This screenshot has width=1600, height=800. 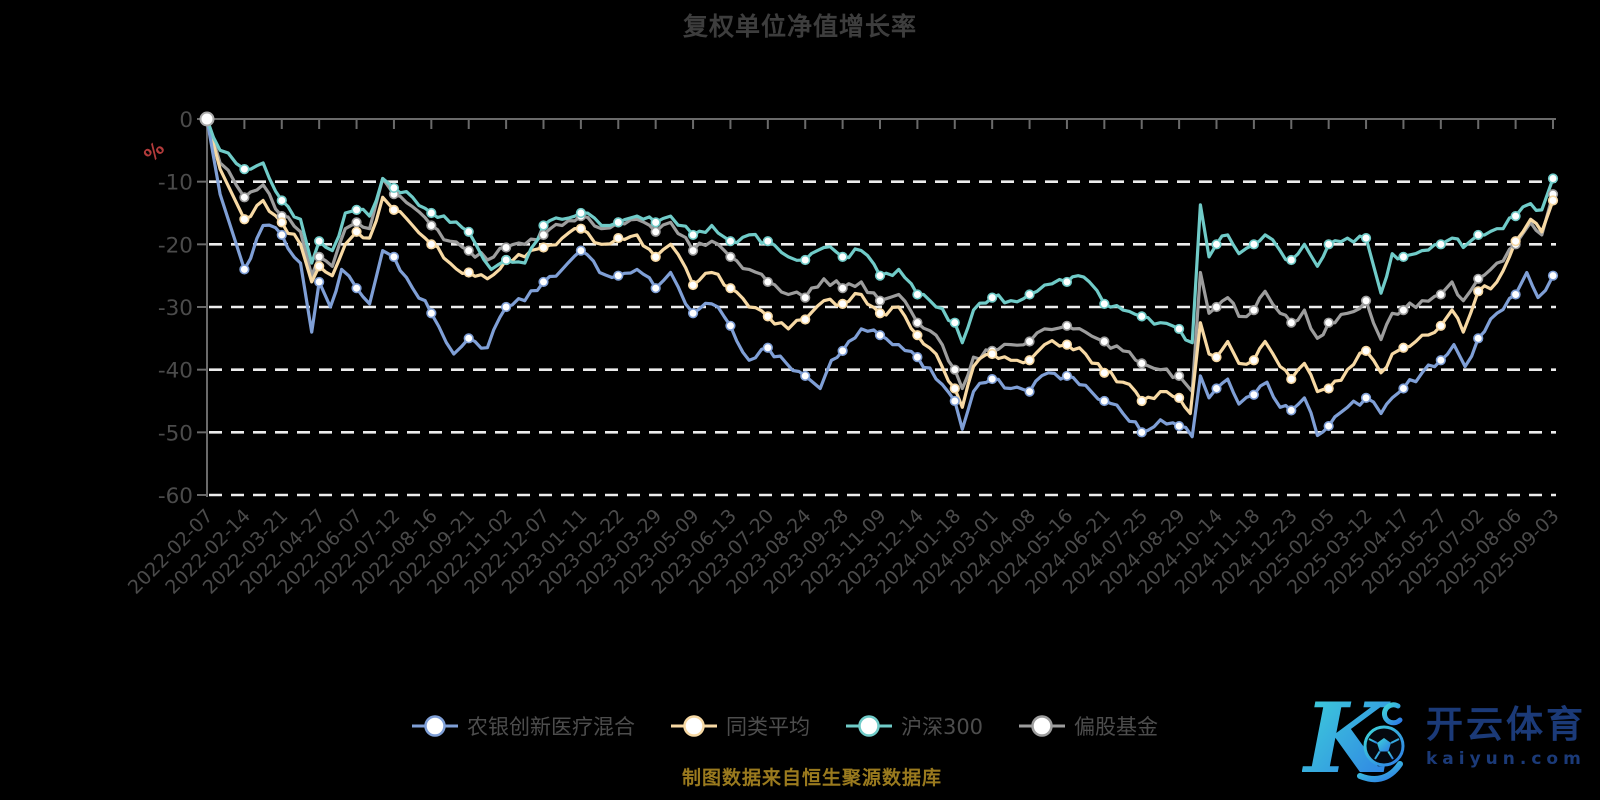 I want to click on y-axis-label: -20, so click(x=175, y=245).